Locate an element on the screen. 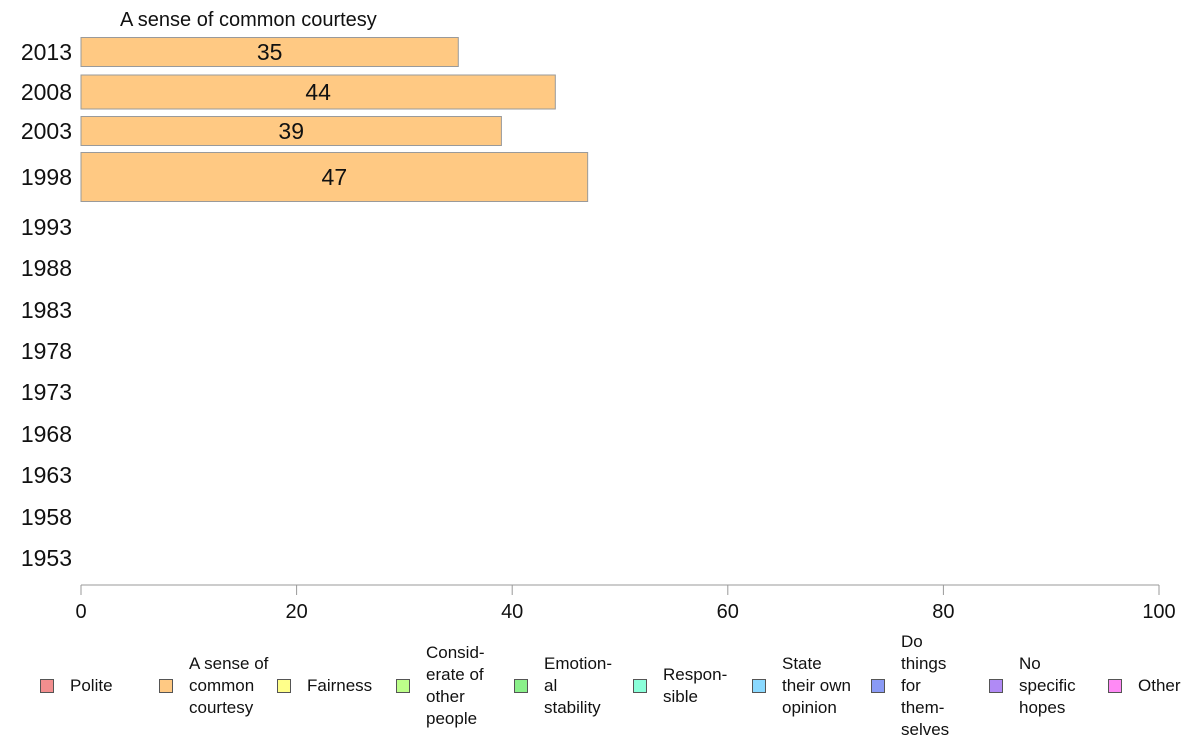 Image resolution: width=1188 pixels, height=741 pixels. legend-item: Polite is located at coordinates (90, 686).